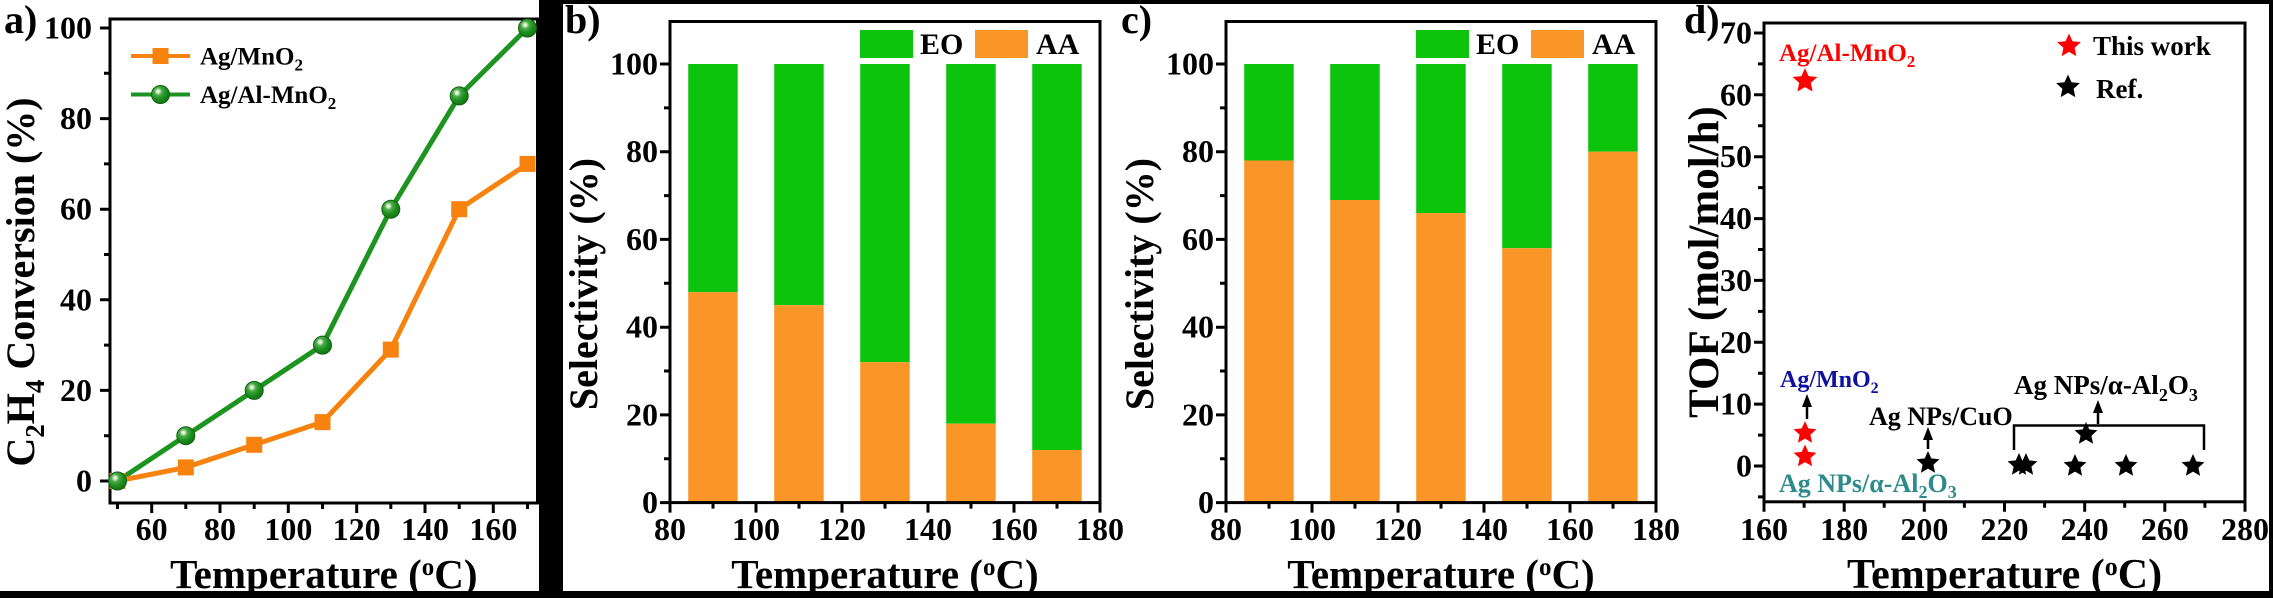 The image size is (2273, 603). Describe the element at coordinates (1136, 21) in the screenshot. I see `svg-text: c)` at that location.